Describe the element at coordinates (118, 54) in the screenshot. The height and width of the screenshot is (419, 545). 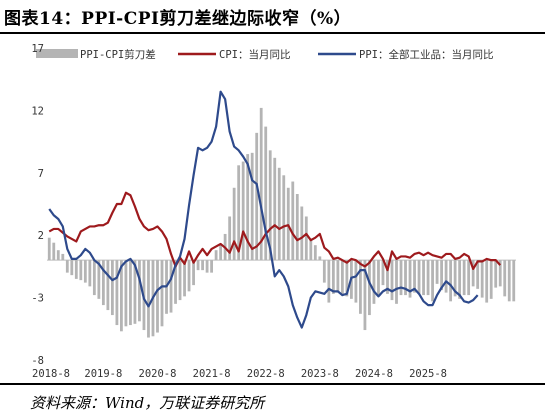
I see `legend-label-spread: PPI-CPI剪刀差` at that location.